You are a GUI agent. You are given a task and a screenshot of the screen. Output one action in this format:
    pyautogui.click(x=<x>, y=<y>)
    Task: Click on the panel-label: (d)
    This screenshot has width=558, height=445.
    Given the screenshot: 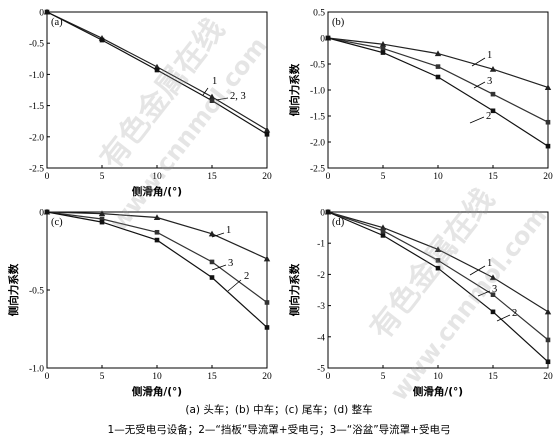 What is the action you would take?
    pyautogui.click(x=338, y=222)
    